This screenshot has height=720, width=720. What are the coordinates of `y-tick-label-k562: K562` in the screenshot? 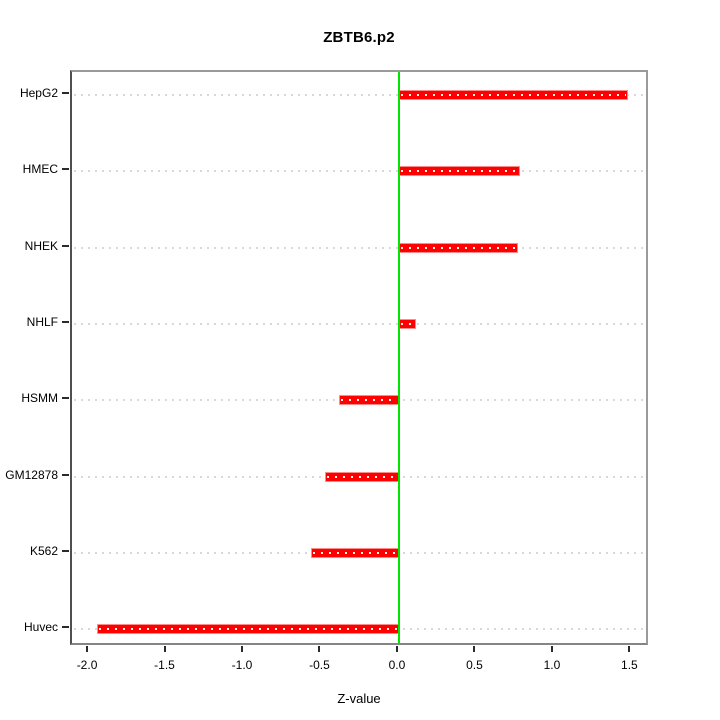 It's located at (43, 550).